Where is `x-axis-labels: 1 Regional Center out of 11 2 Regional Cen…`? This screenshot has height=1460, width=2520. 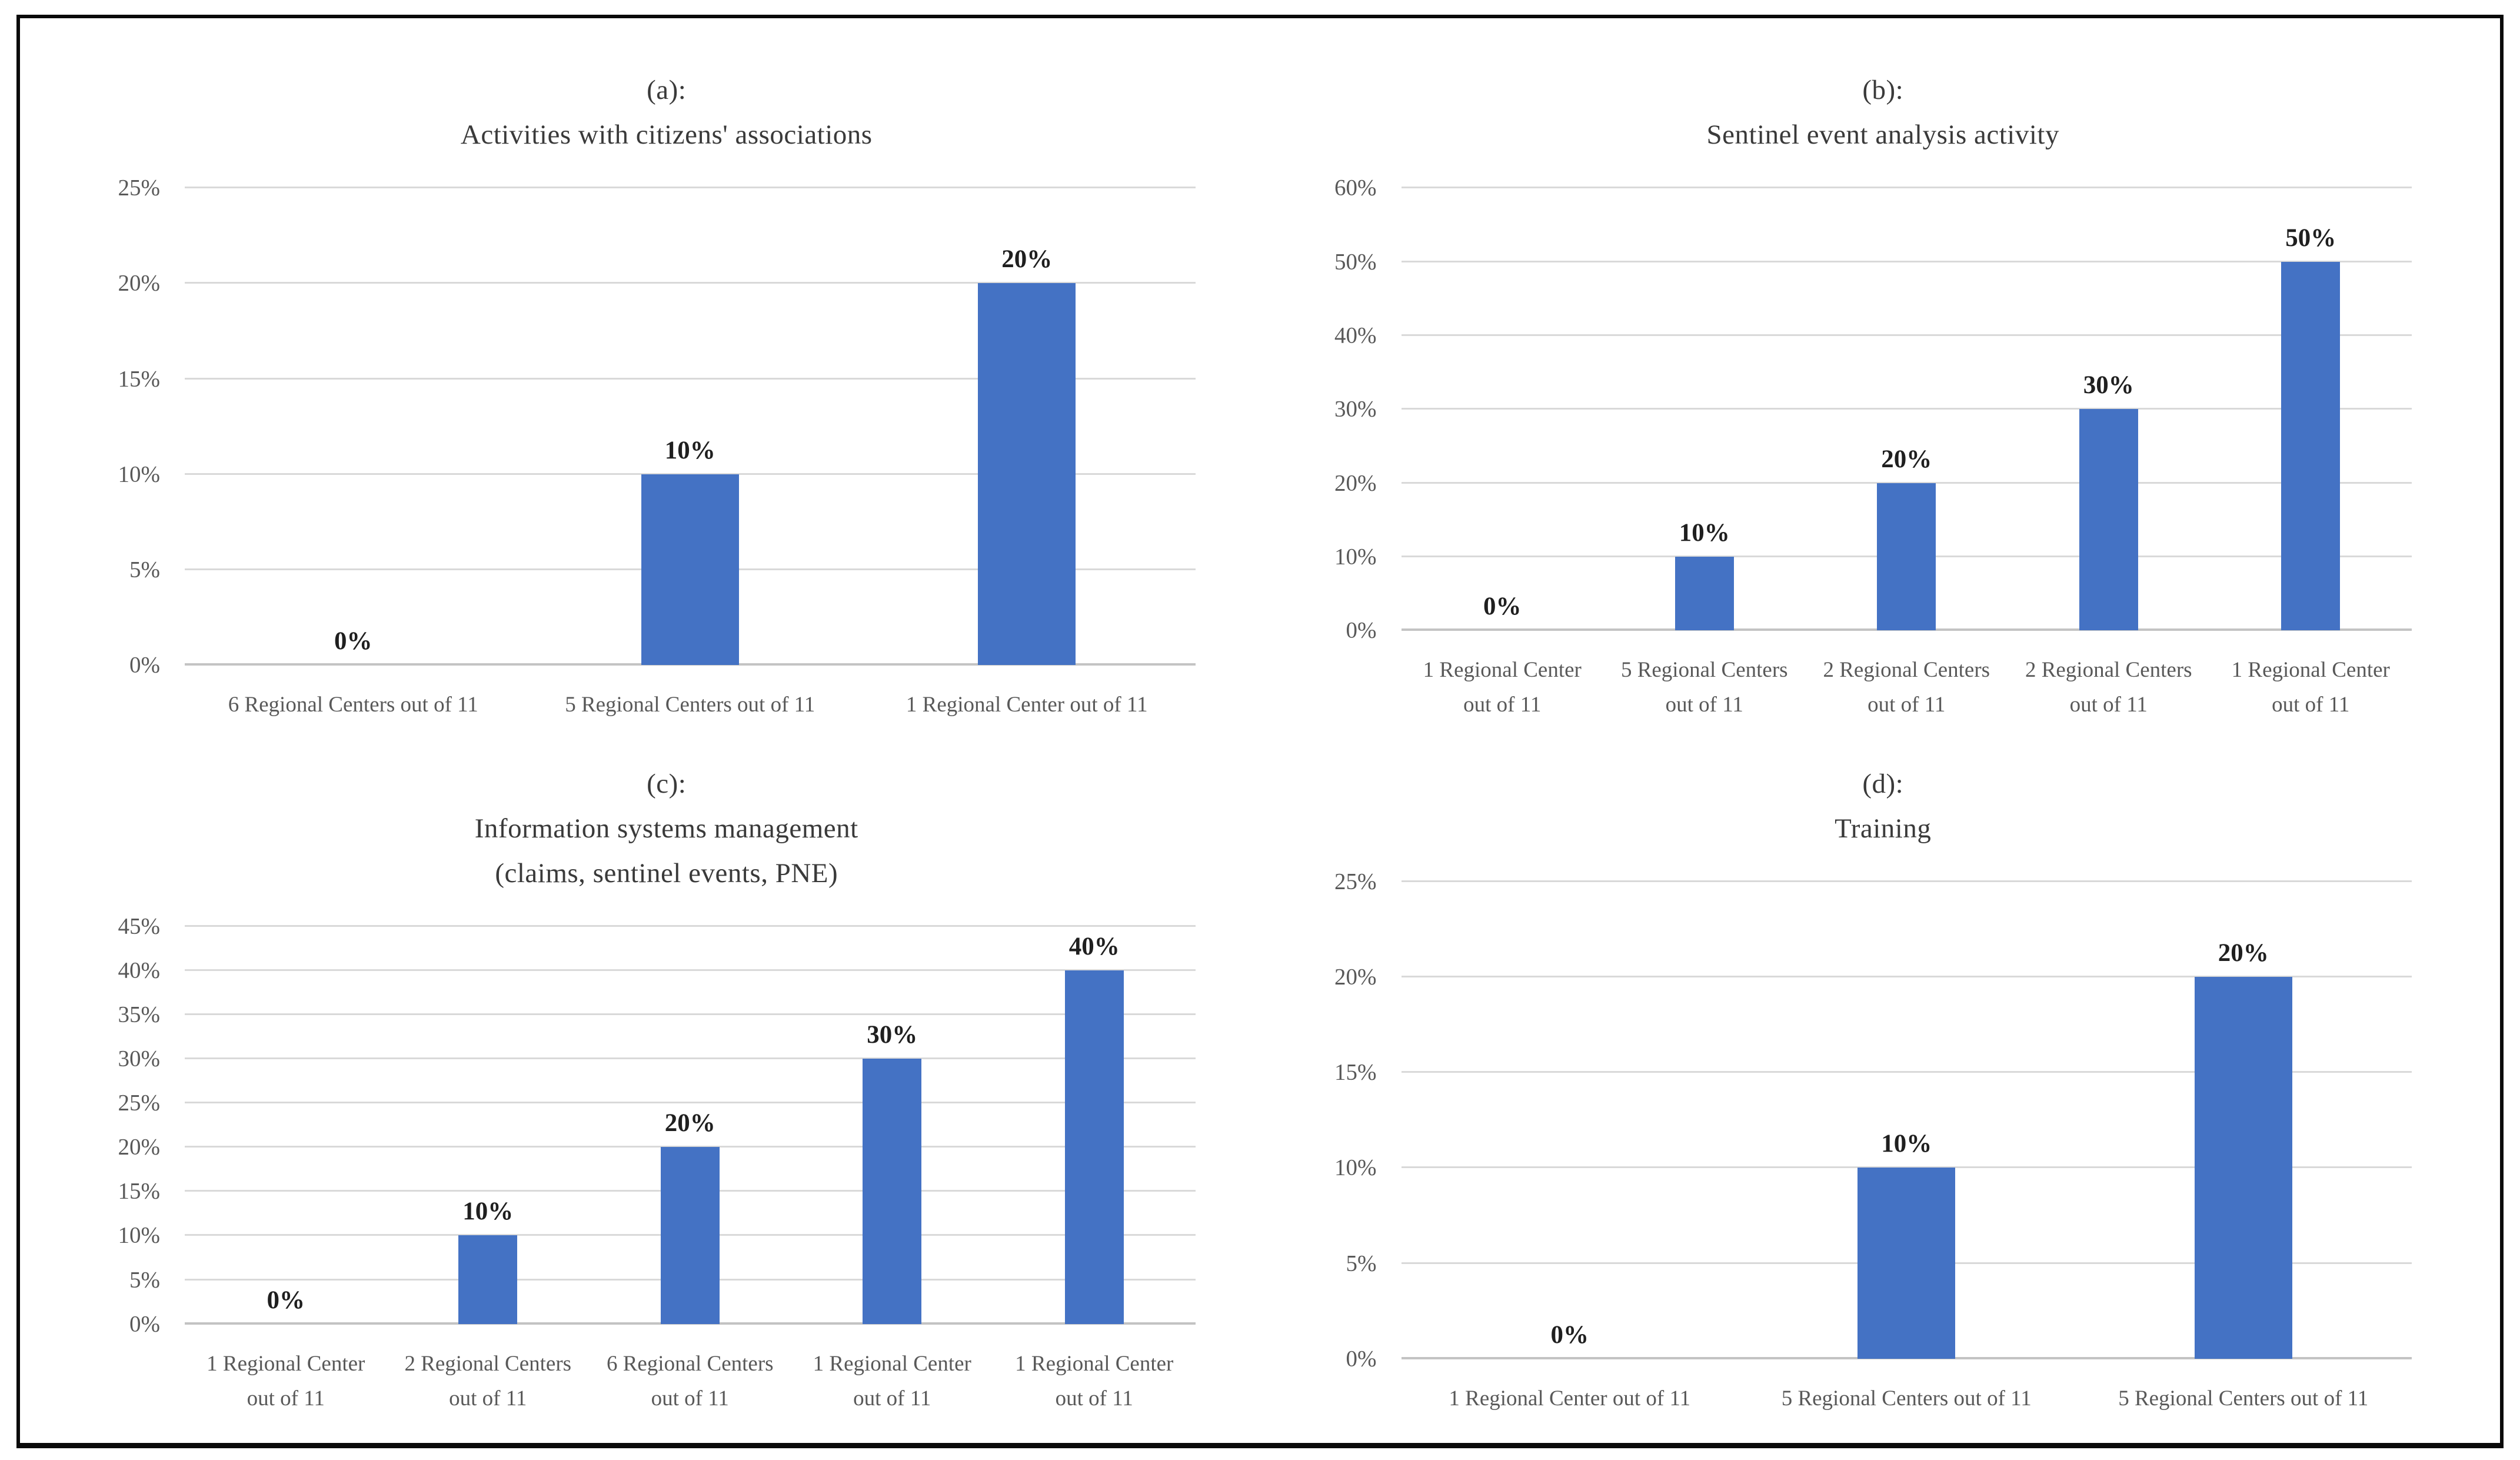
x-axis-labels: 1 Regional Center out of 11 2 Regional Cen… is located at coordinates (690, 1370).